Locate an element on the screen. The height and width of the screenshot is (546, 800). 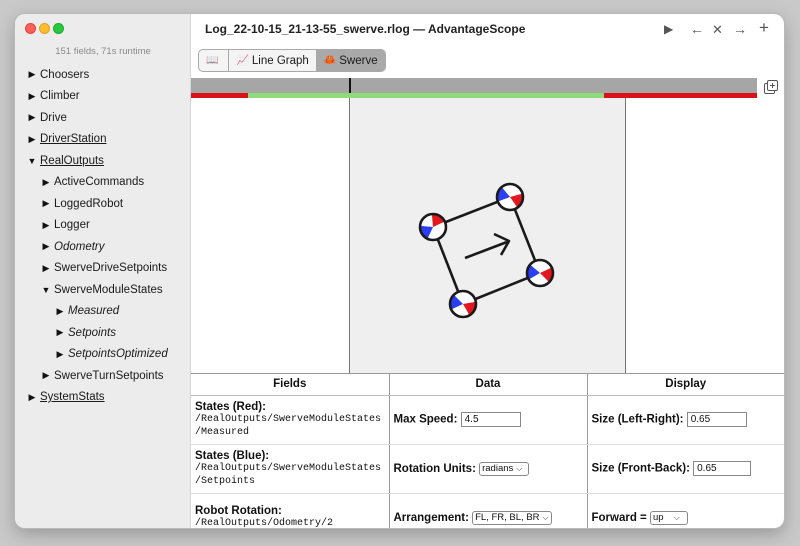
display-cell: Size (Front-Back): 0.65 is located at coordinates (685, 469).